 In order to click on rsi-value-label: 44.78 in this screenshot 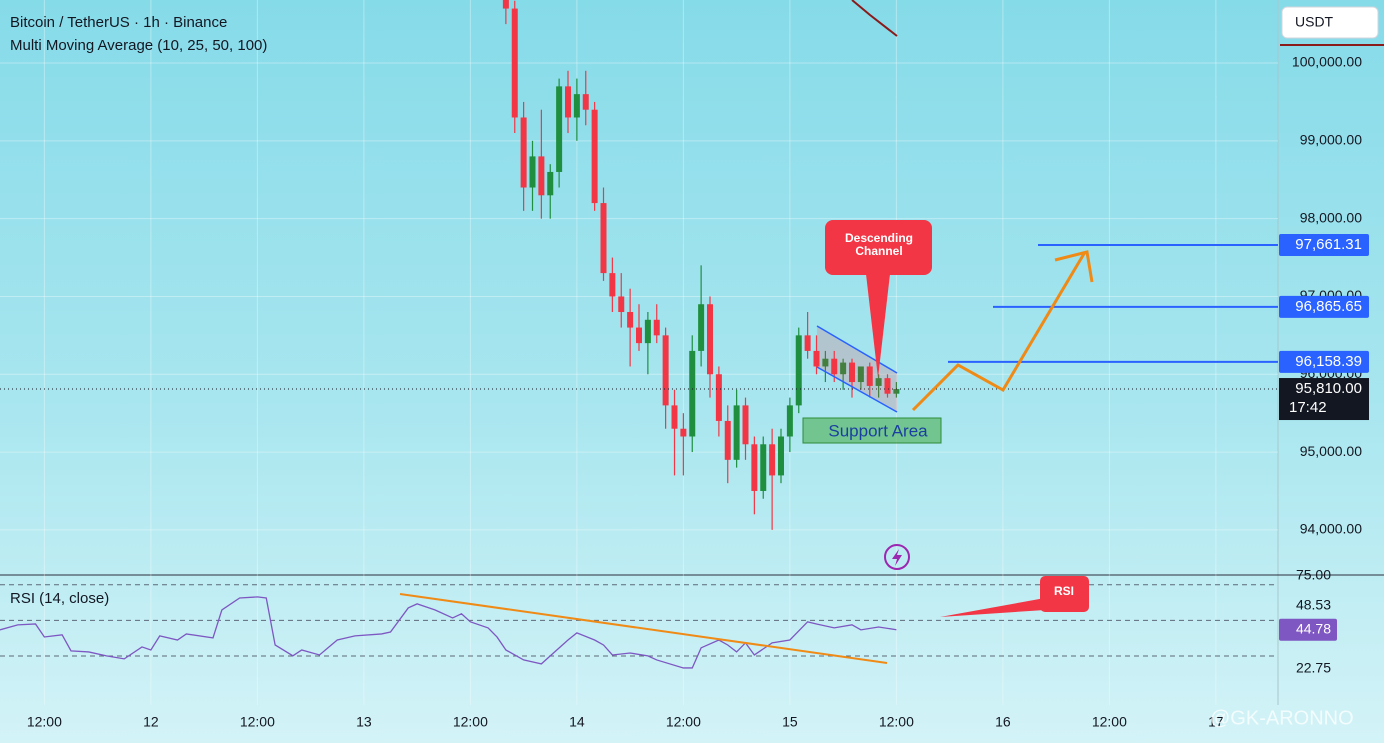, I will do `click(1313, 628)`.